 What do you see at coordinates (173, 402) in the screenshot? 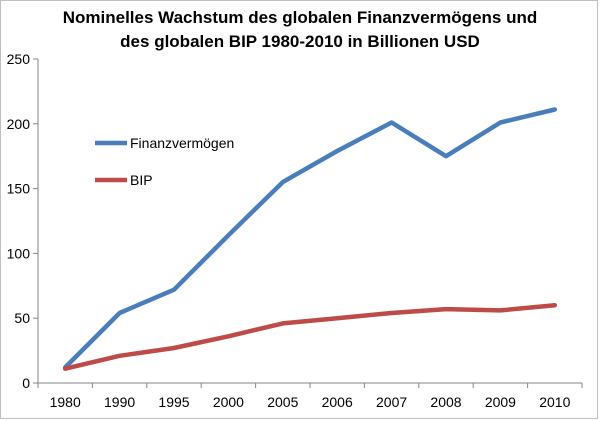
I see `x-tick-label: 1995` at bounding box center [173, 402].